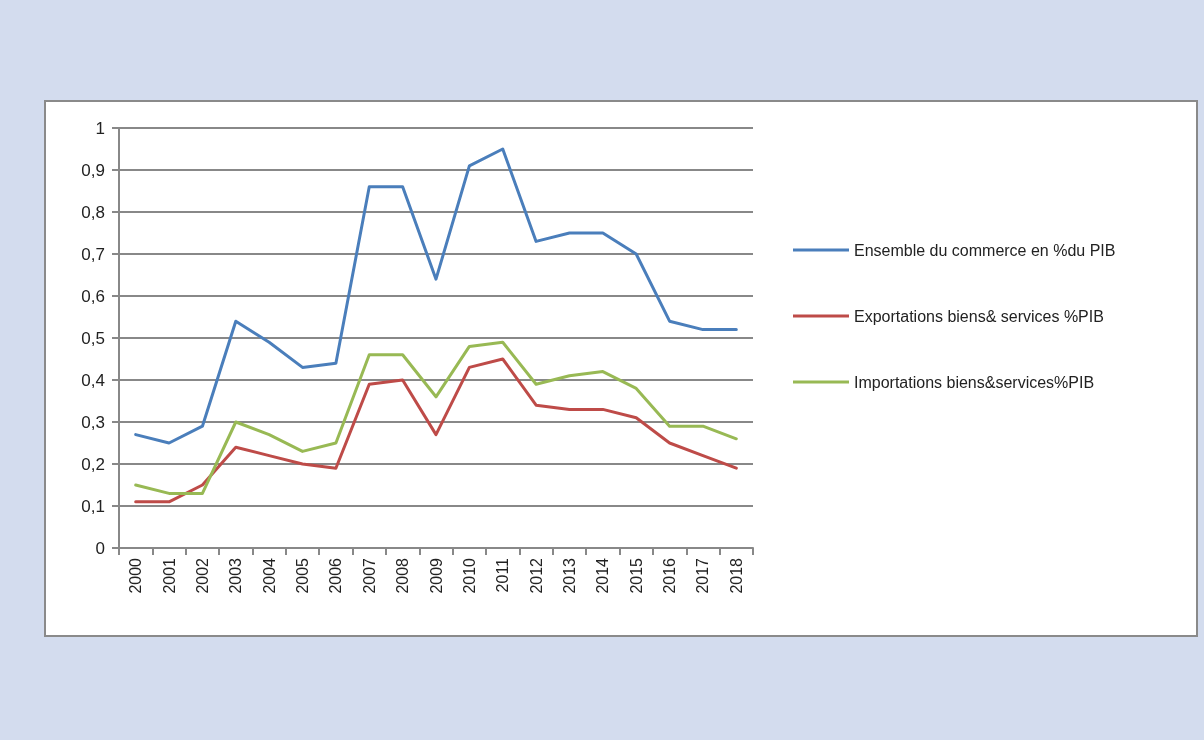  I want to click on x-tick-label: 2007, so click(369, 575).